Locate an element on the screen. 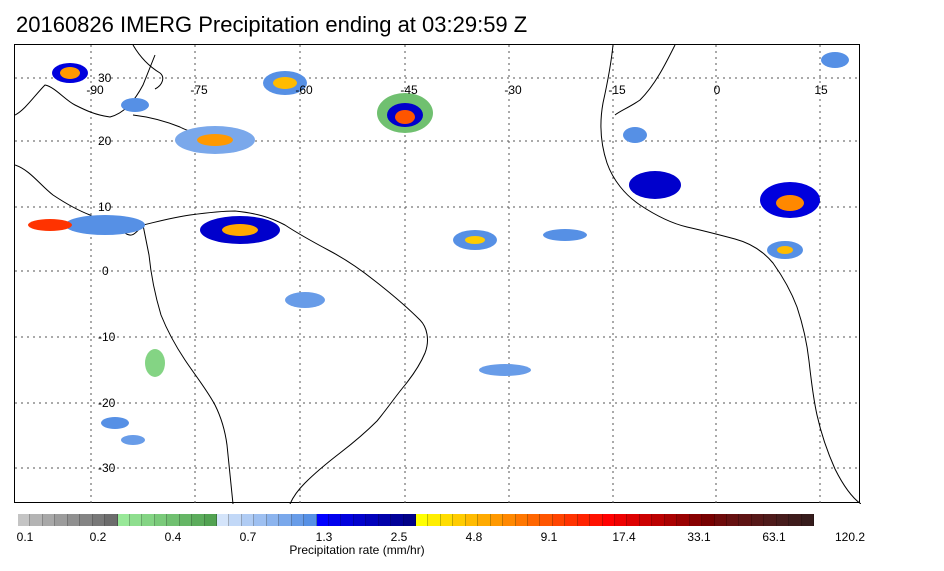 The image size is (944, 571). lat-label: 30 is located at coordinates (105, 78).